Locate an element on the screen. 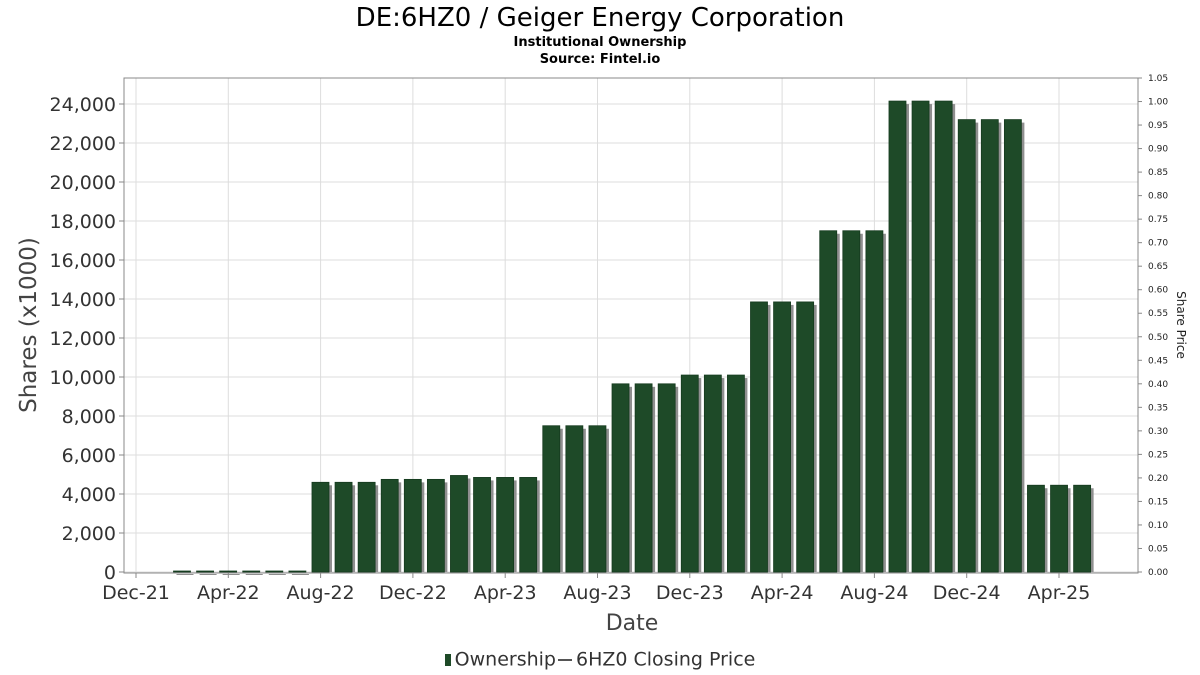 The width and height of the screenshot is (1200, 675). y-tick-label: 2,000 is located at coordinates (89, 534).